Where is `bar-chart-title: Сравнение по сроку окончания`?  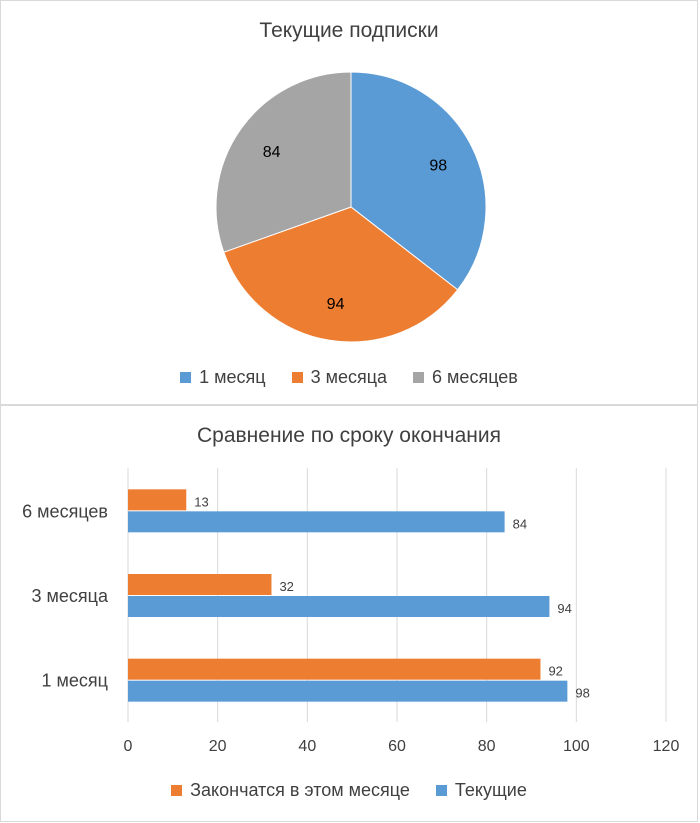 bar-chart-title: Сравнение по сроку окончания is located at coordinates (349, 435).